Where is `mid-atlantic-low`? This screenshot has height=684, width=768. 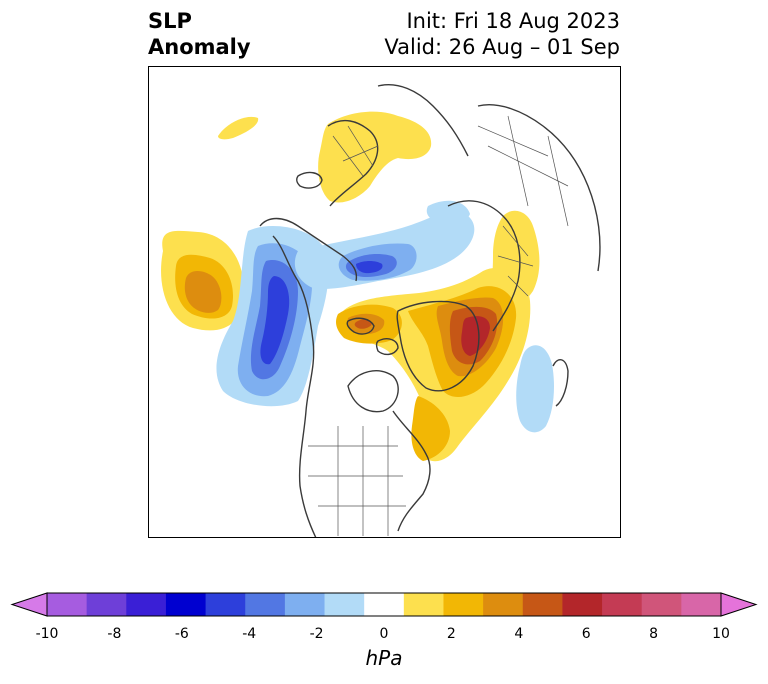 mid-atlantic-low is located at coordinates (535, 389).